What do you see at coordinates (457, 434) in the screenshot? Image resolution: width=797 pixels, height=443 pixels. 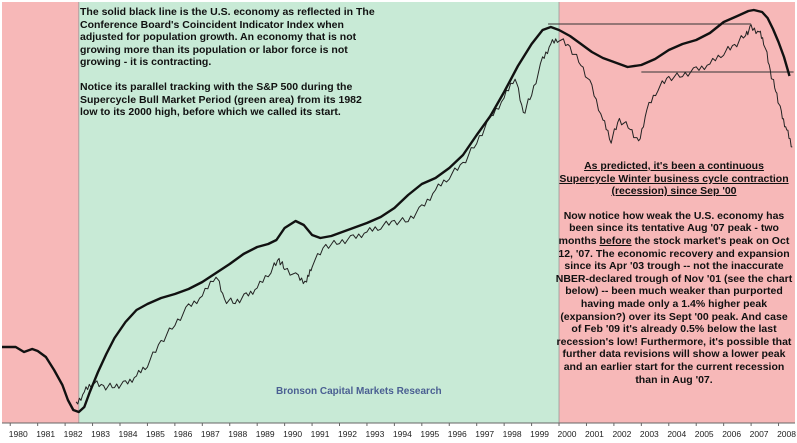 I see `x-tick-label-1996: 1996` at bounding box center [457, 434].